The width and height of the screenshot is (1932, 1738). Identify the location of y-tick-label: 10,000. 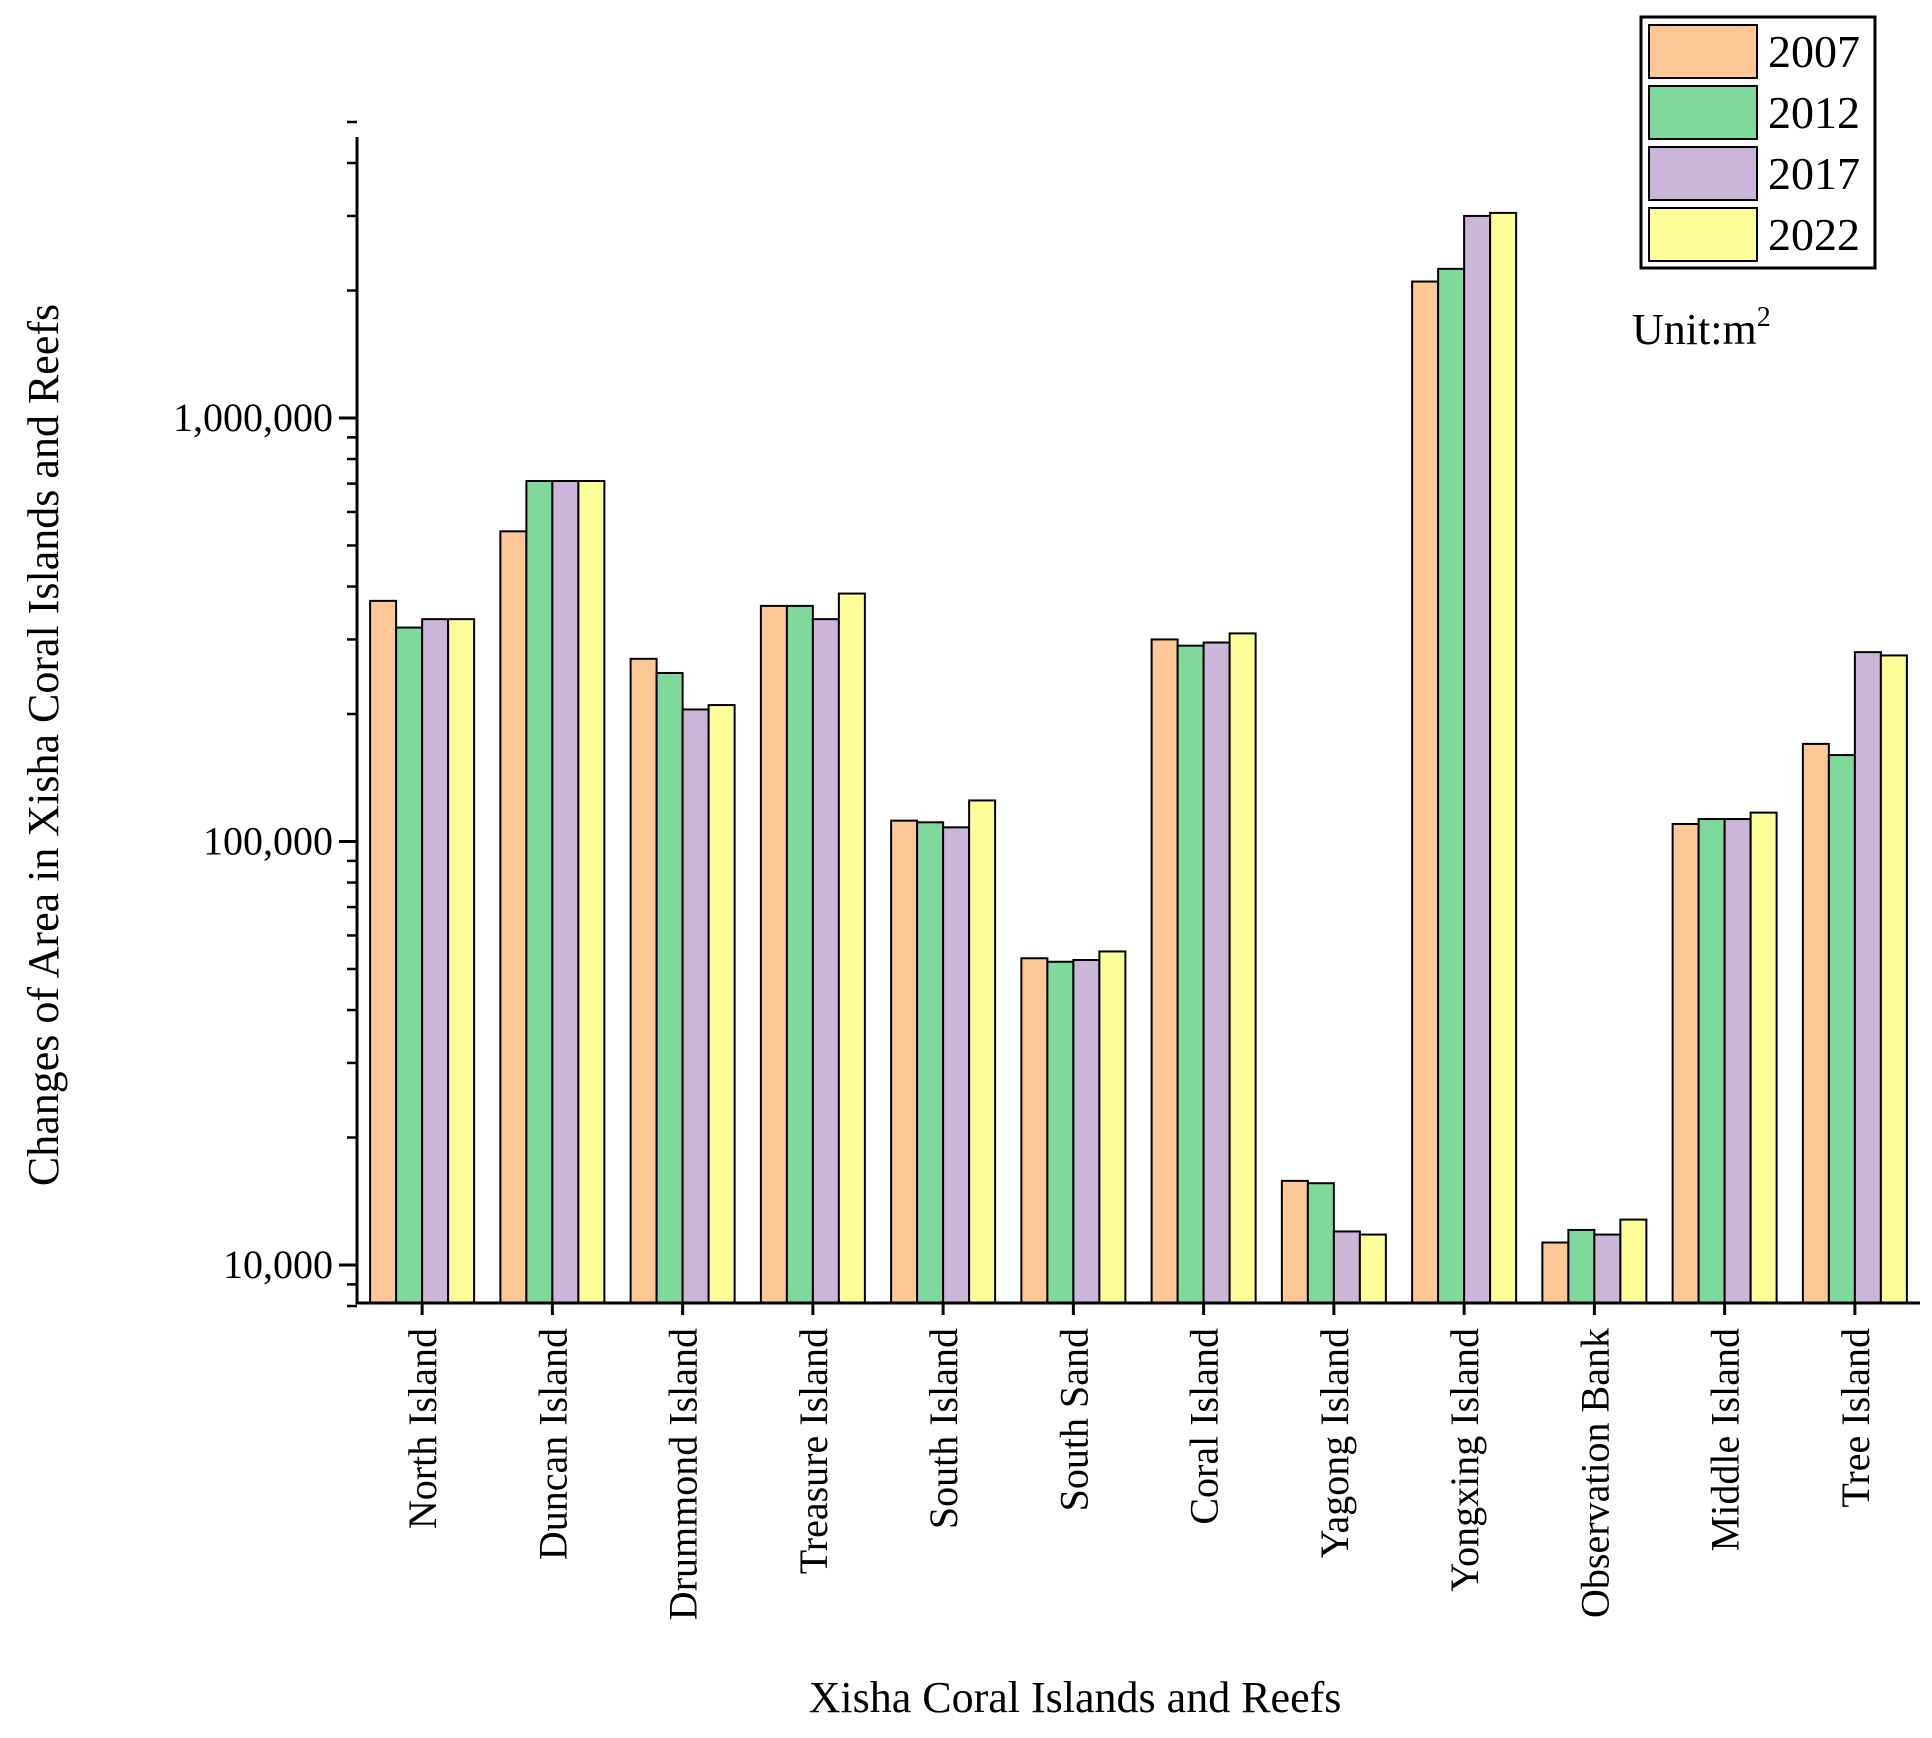
(278, 1264).